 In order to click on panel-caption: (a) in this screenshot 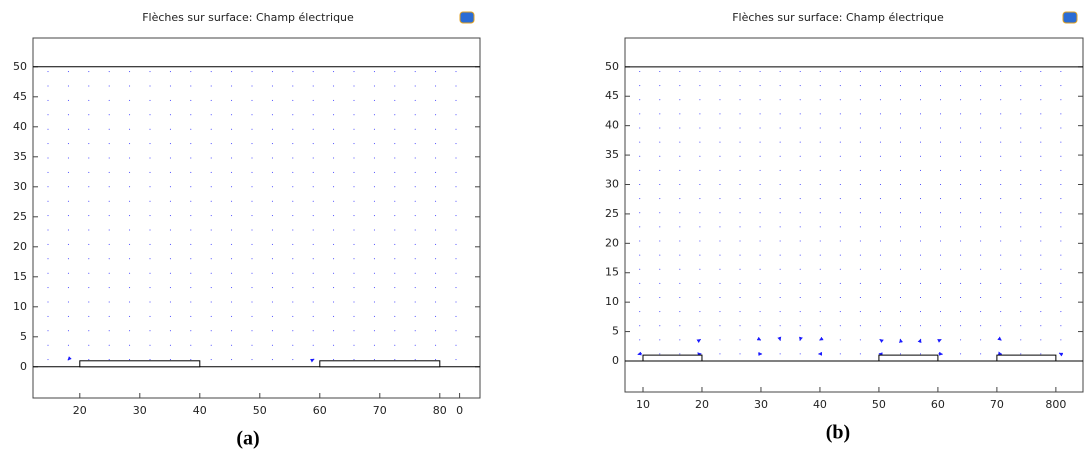, I will do `click(247, 439)`.